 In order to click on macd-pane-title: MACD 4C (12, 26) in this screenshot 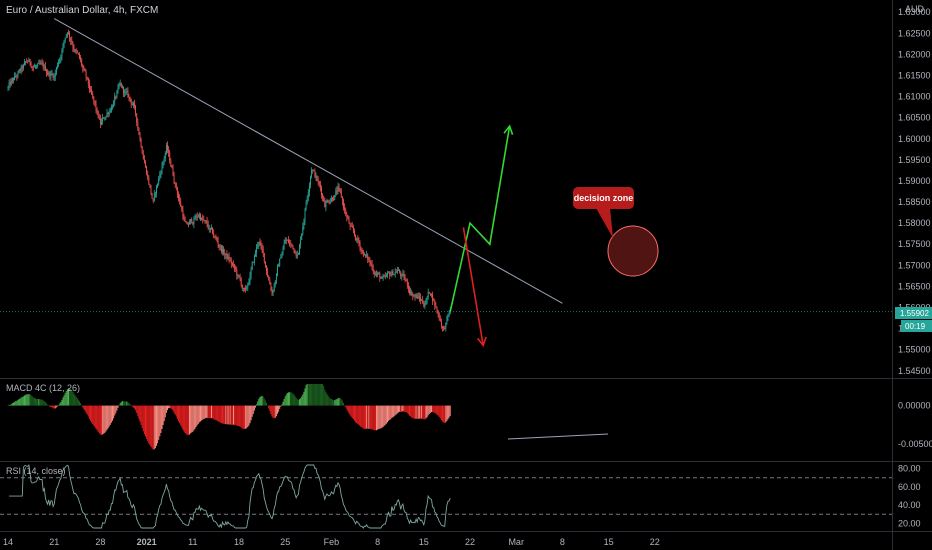, I will do `click(43, 388)`.